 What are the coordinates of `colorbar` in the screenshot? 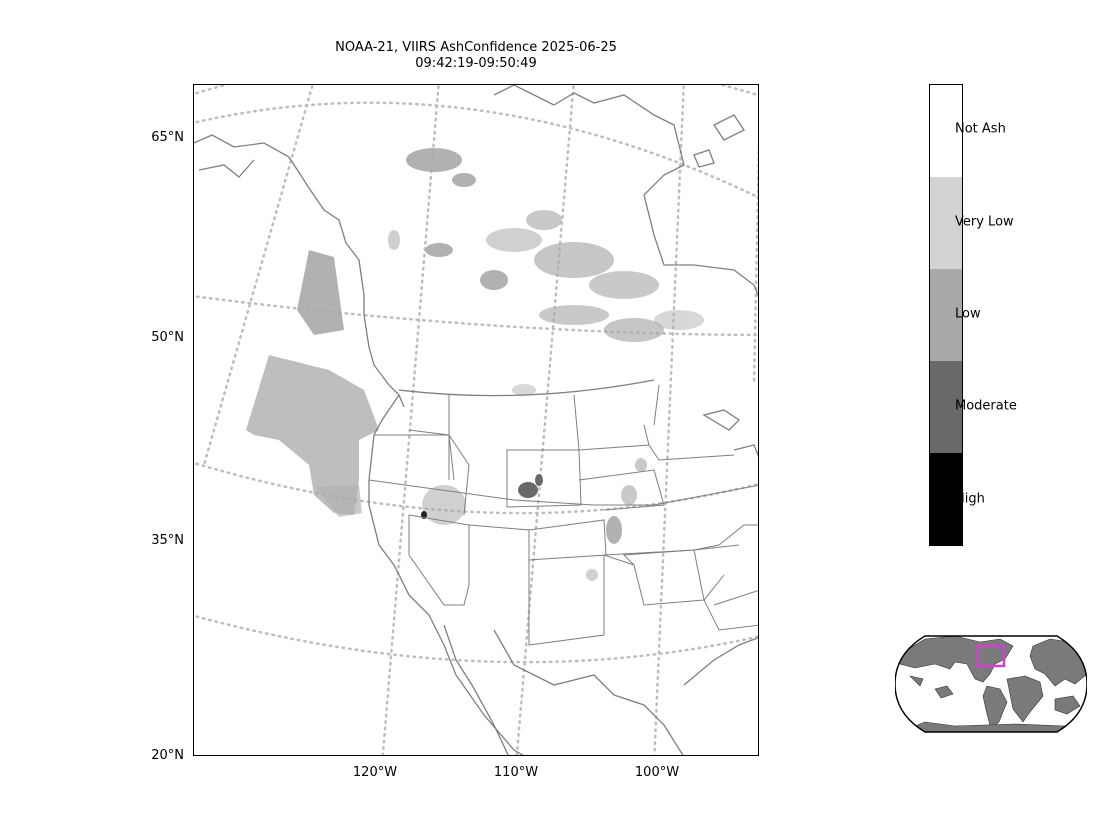 It's located at (946, 315).